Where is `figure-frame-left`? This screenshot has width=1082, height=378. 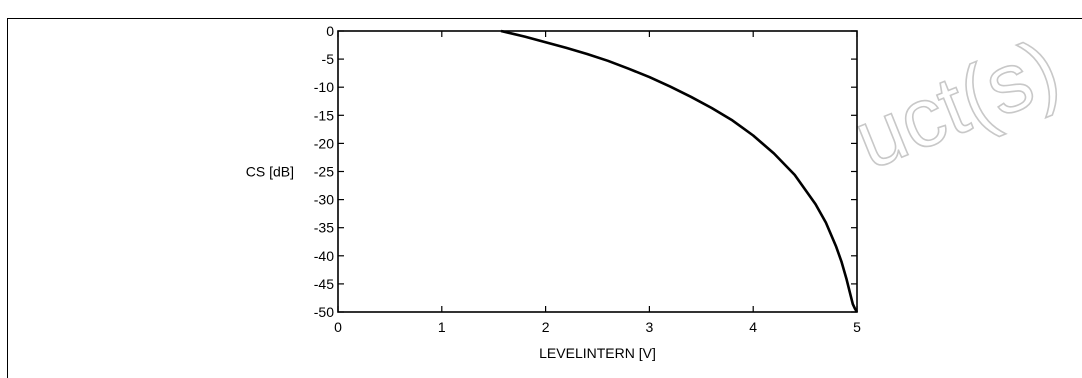
figure-frame-left is located at coordinates (7, 198).